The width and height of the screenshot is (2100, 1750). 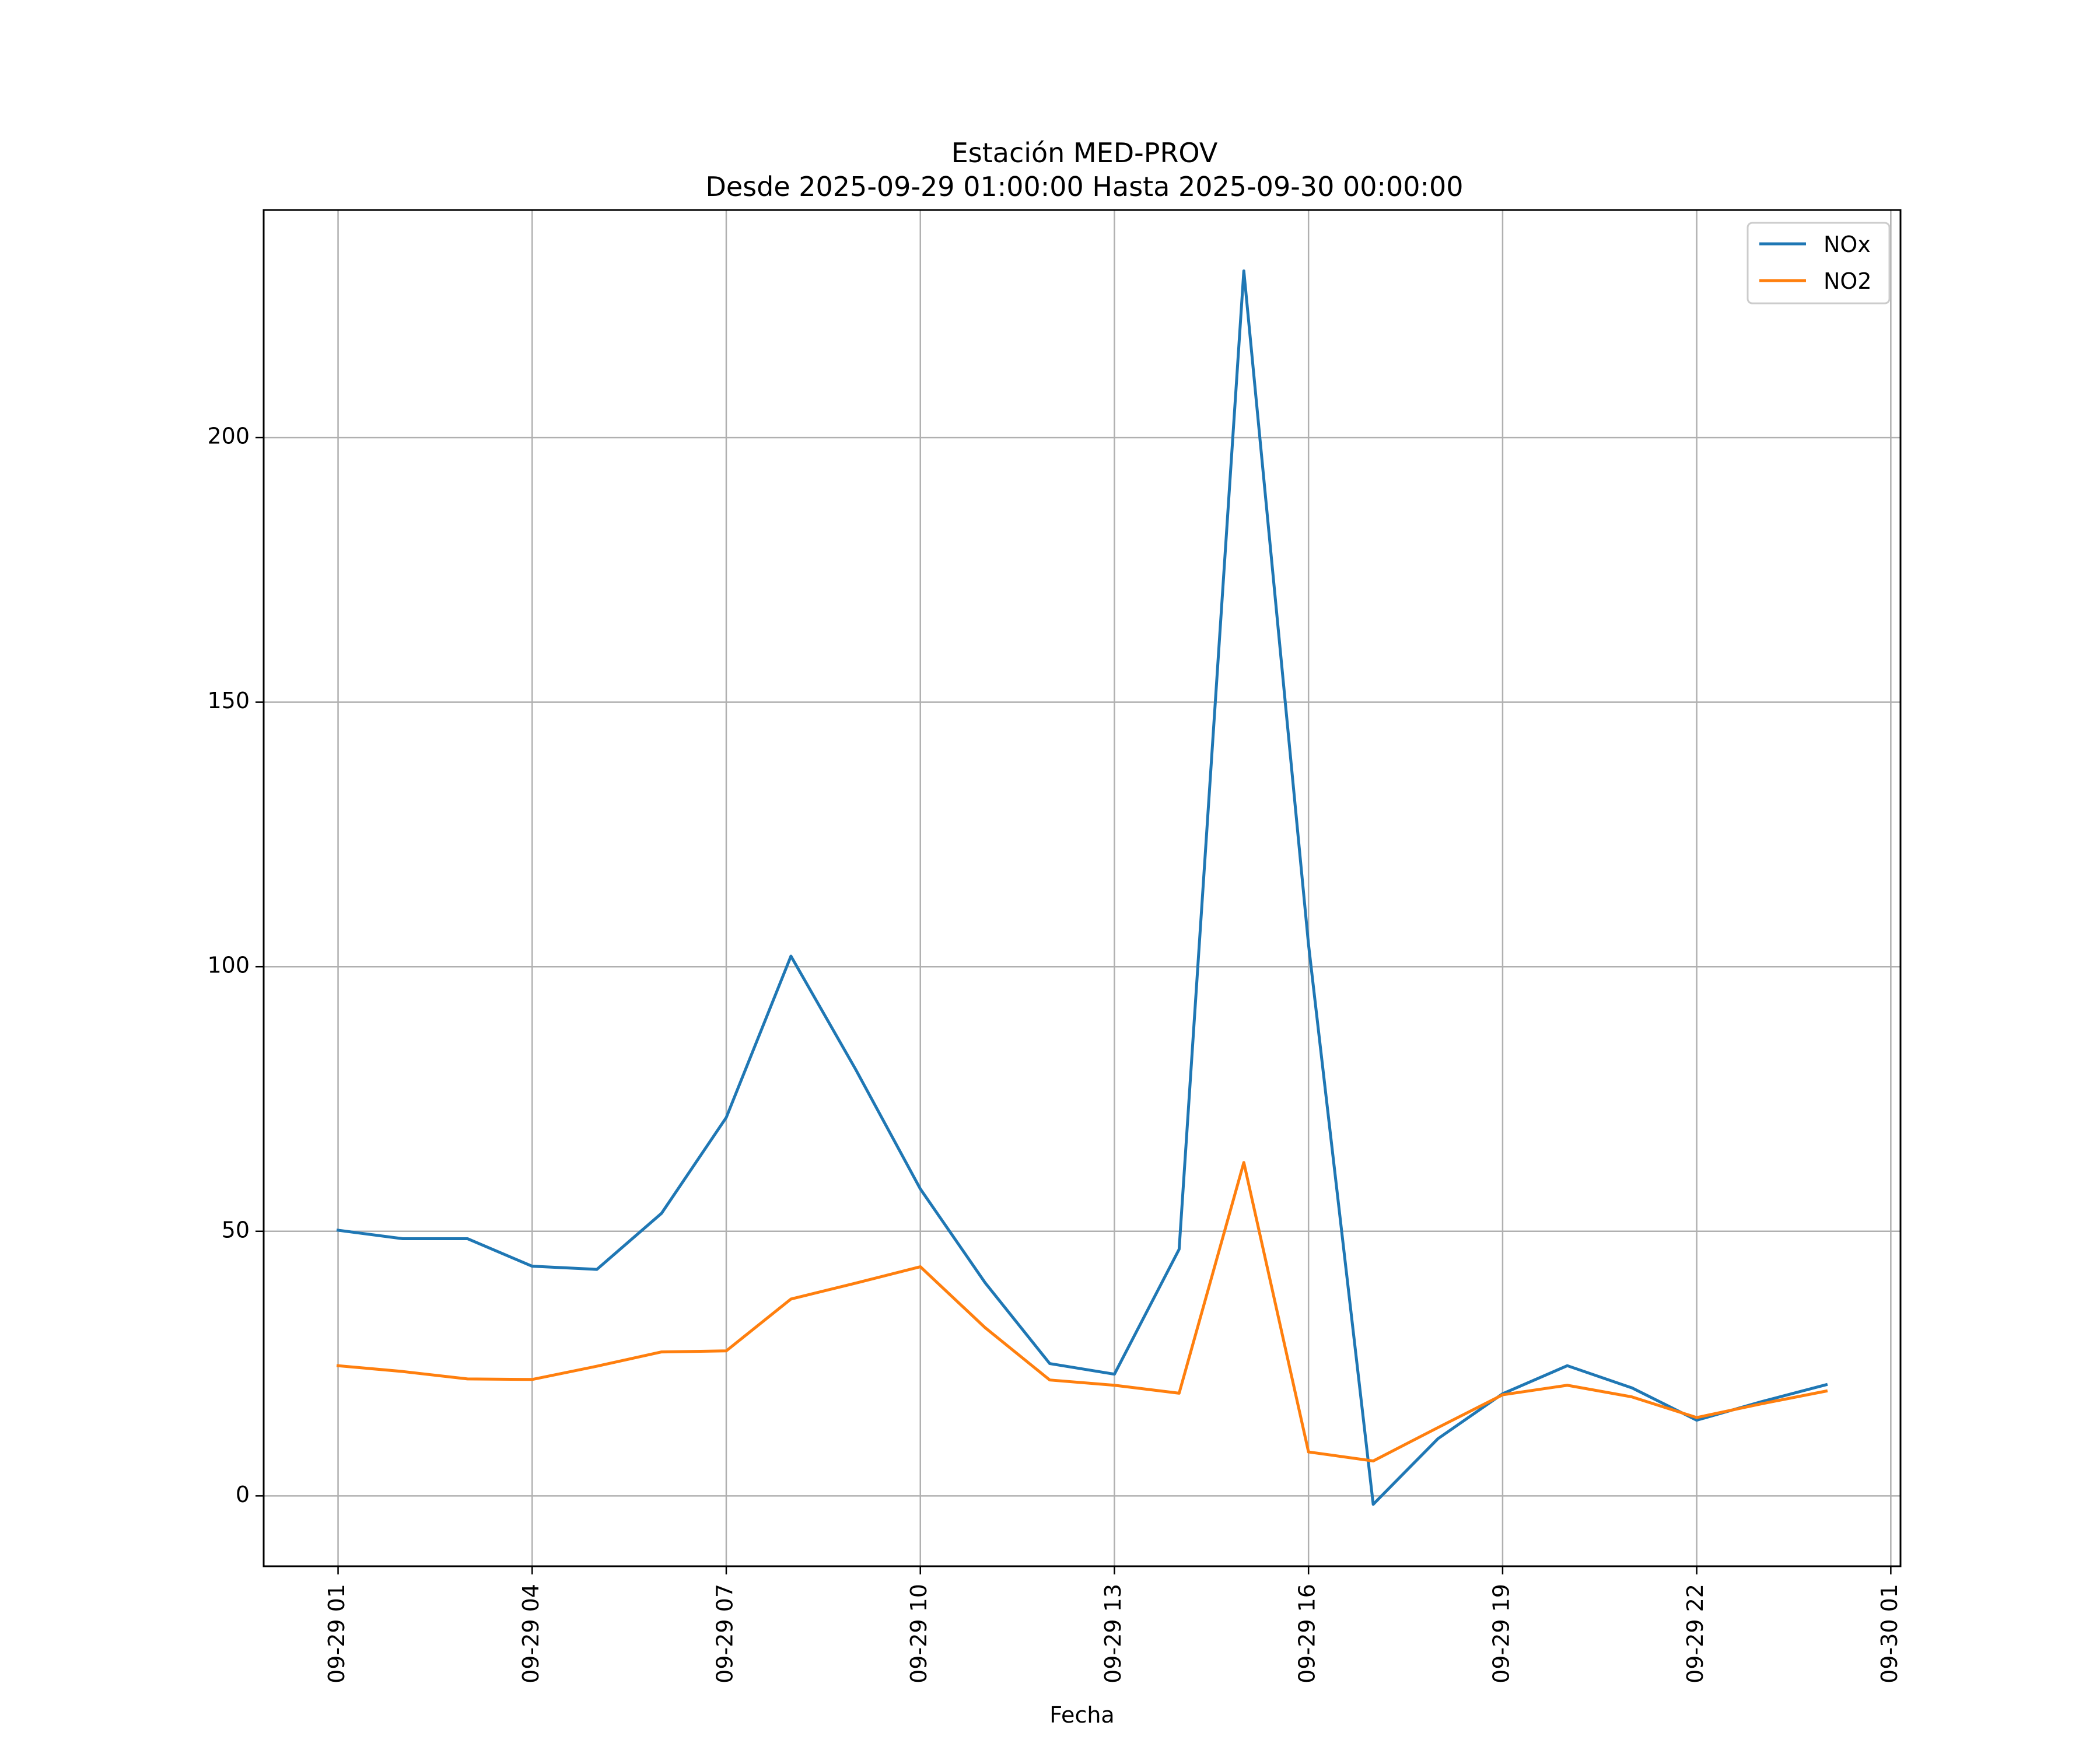 I want to click on chart-title-line-1: Estación MED-PROV, so click(x=1084, y=153).